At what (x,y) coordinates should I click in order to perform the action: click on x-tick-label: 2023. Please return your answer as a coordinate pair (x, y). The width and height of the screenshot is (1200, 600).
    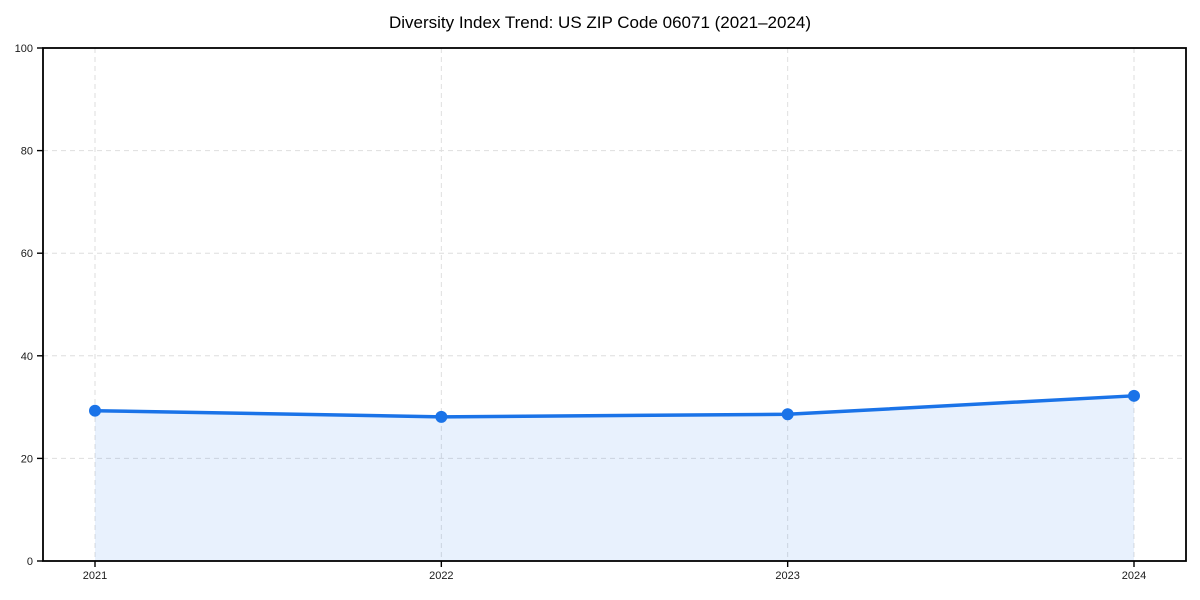
    Looking at the image, I should click on (787, 576).